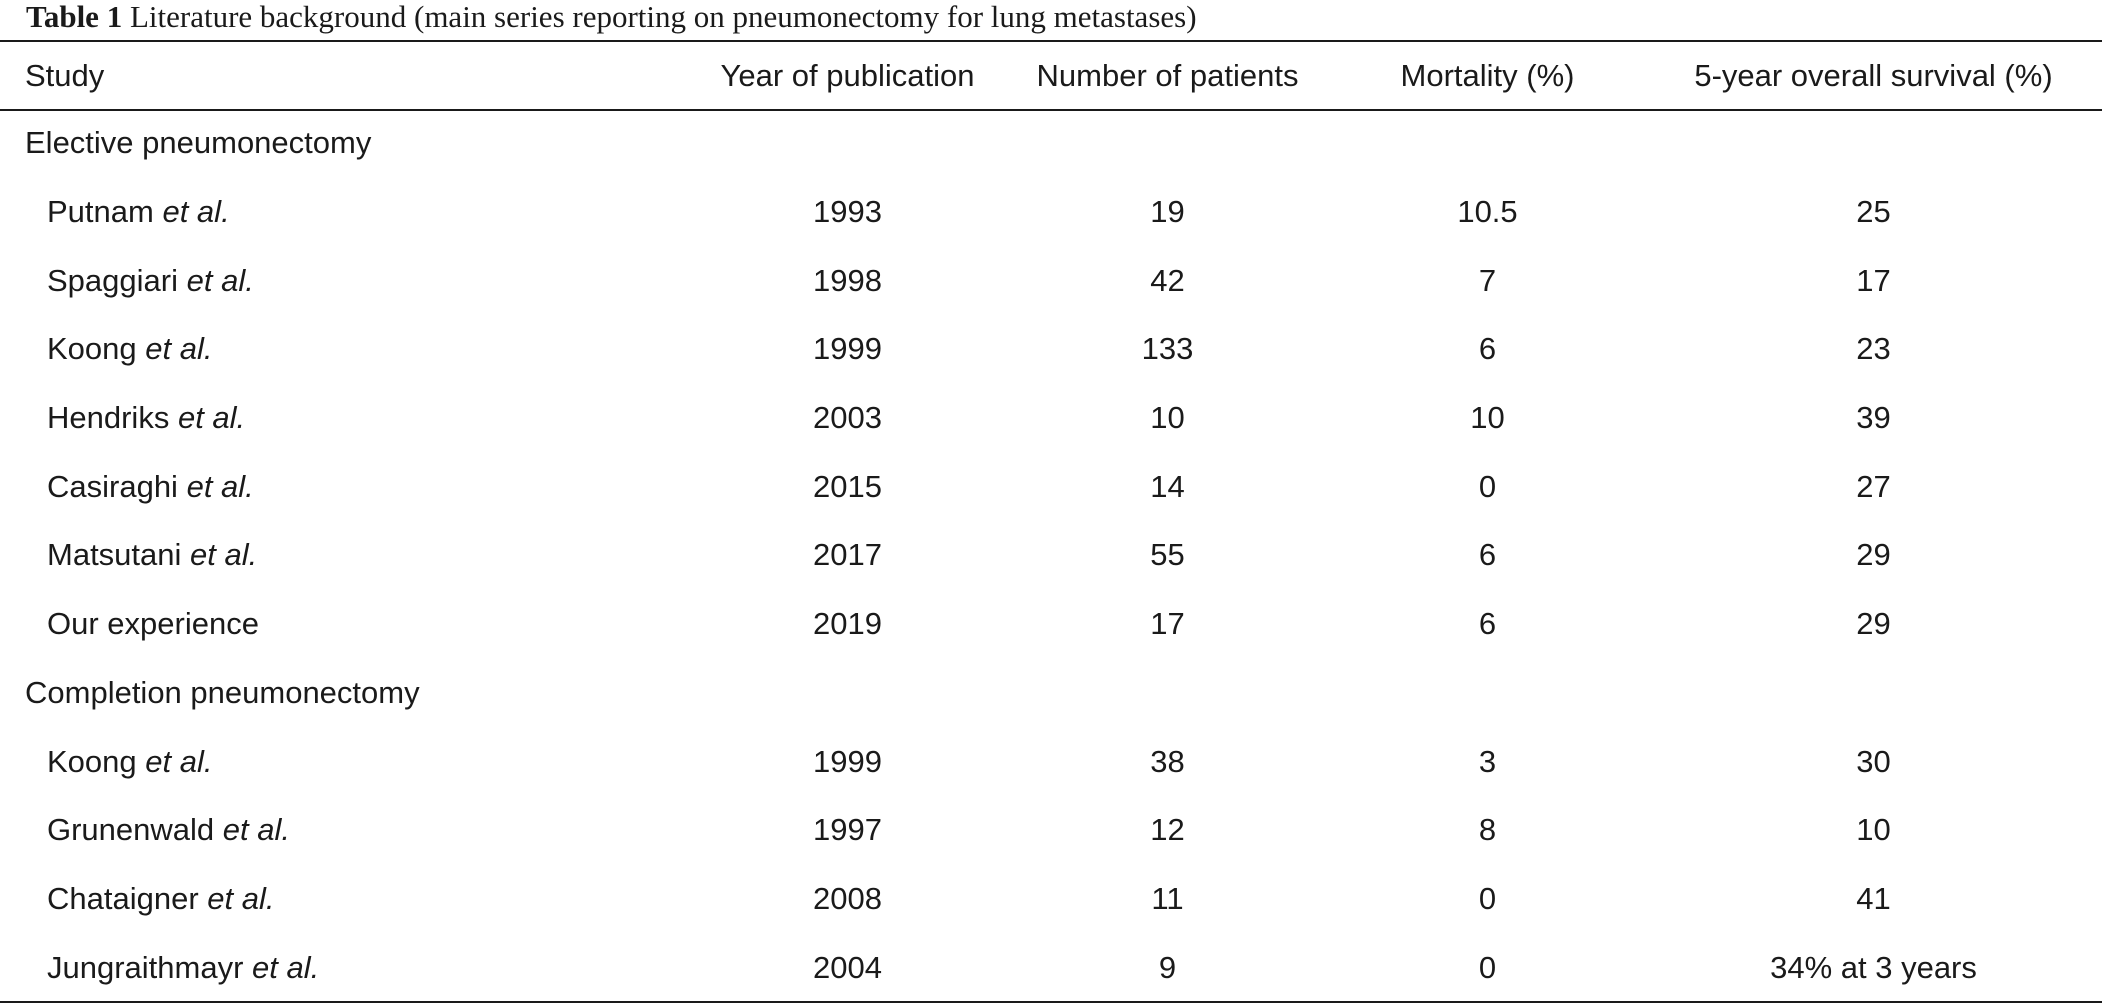  I want to click on study-author: Our experience, so click(153, 624).